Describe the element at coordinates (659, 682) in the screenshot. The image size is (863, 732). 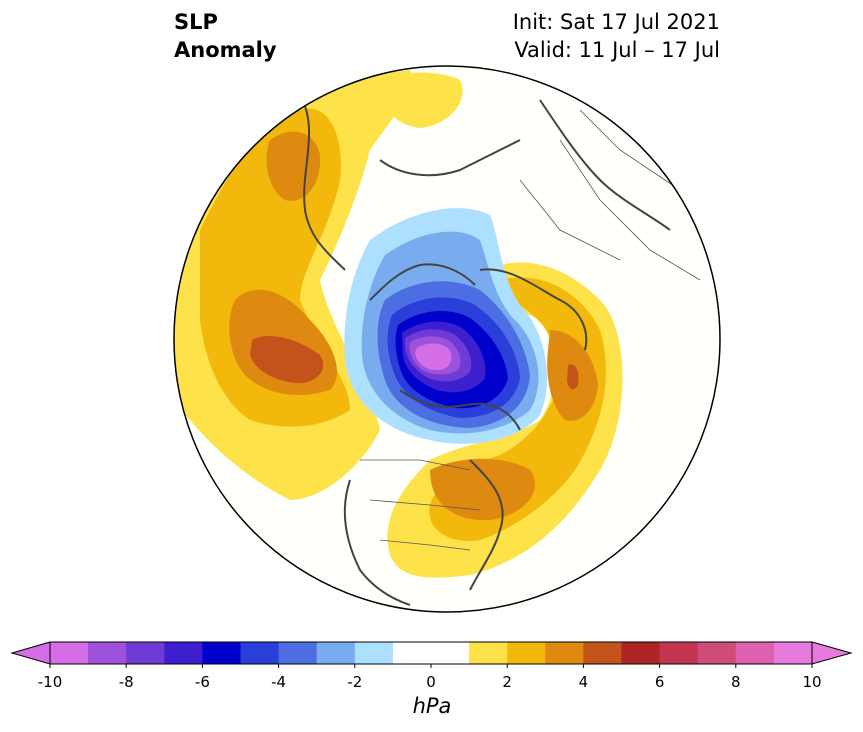
I see `colorbar-tick-label: 6` at that location.